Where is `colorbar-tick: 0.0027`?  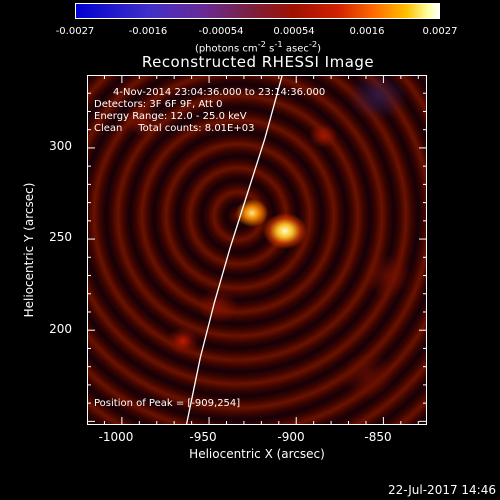 colorbar-tick: 0.0027 is located at coordinates (440, 31).